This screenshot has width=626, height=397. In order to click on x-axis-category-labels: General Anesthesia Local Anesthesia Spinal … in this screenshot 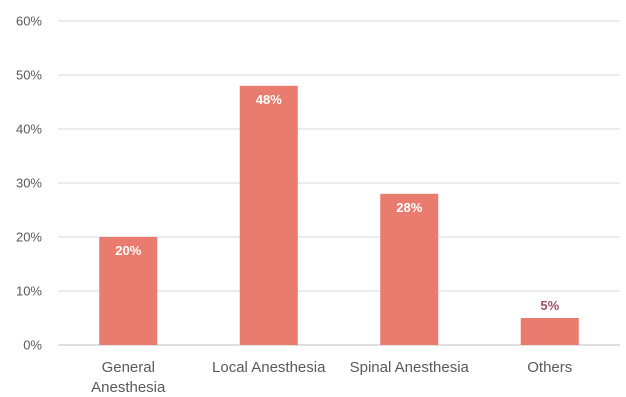, I will do `click(331, 377)`.